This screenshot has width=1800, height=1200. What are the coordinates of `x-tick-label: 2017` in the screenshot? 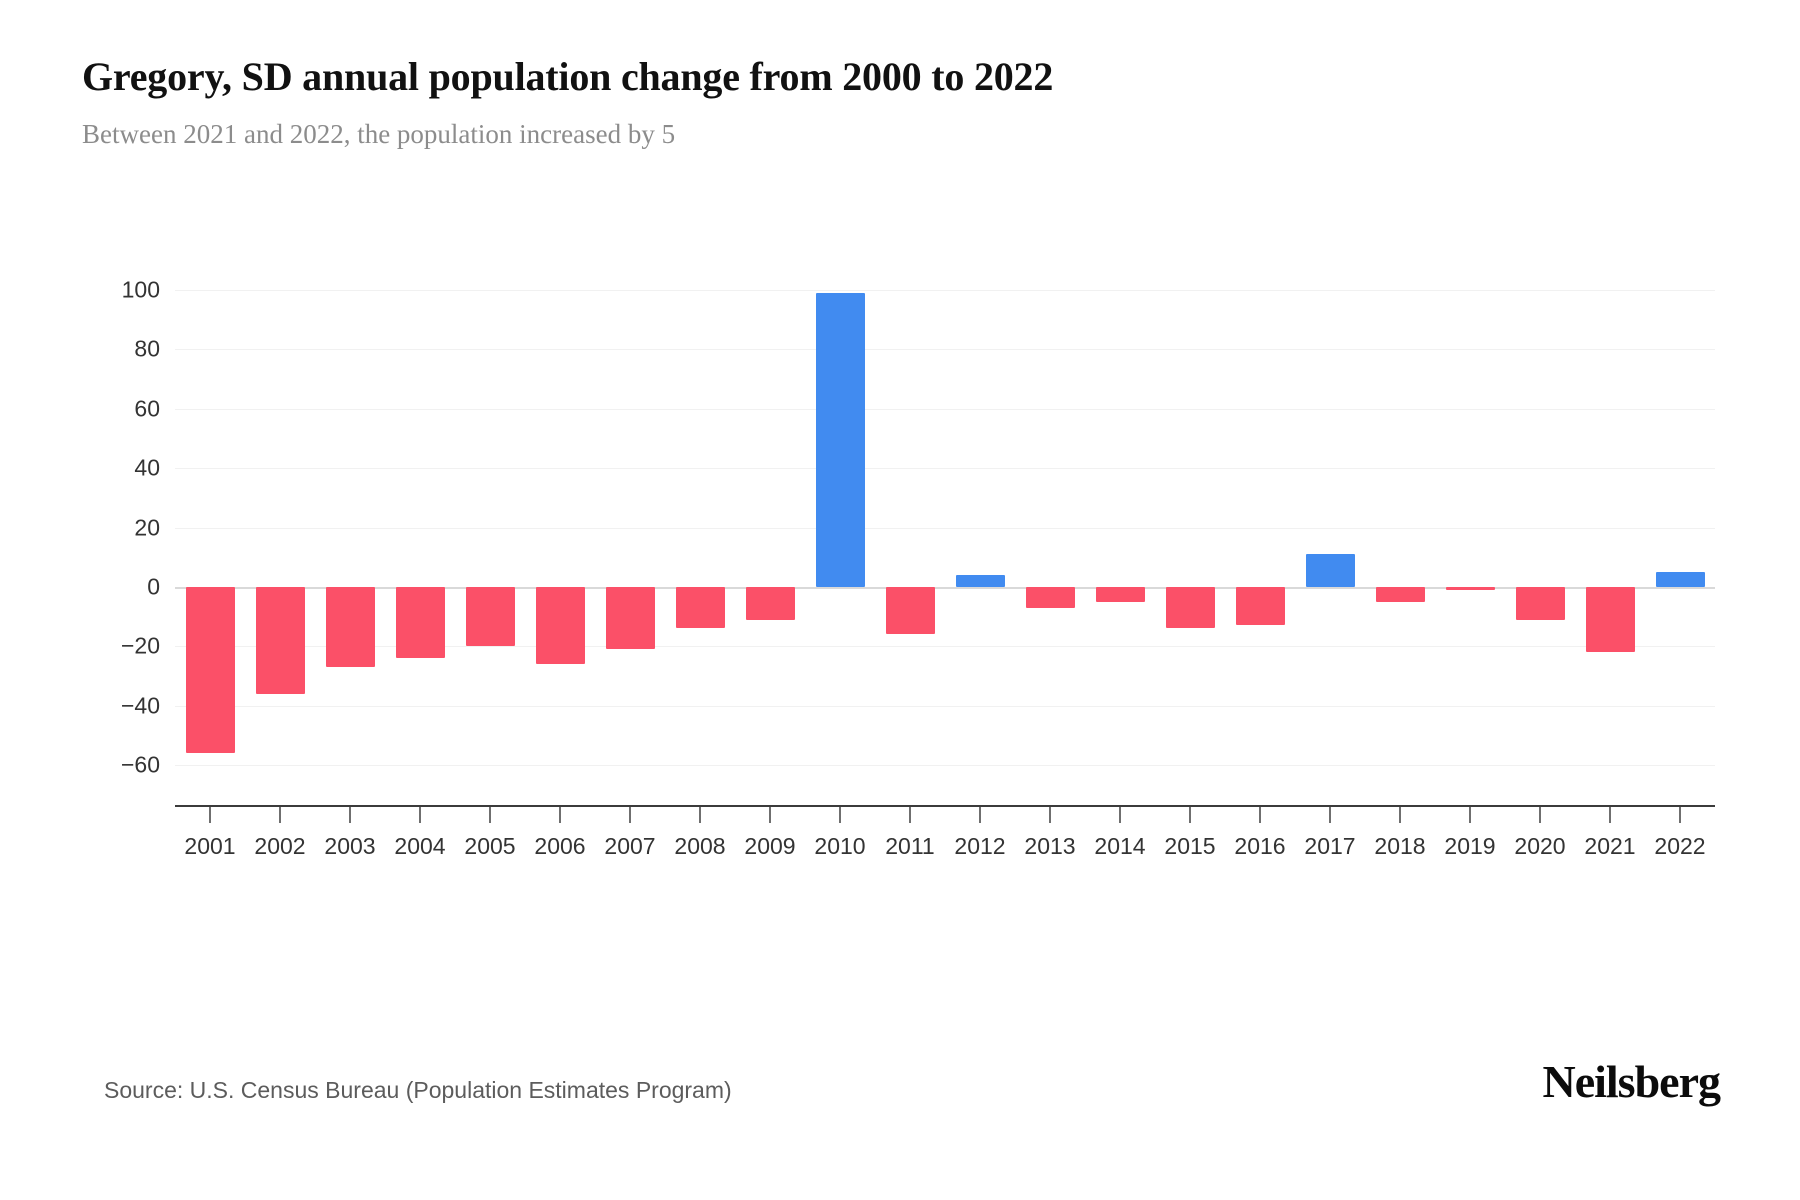 It's located at (1330, 846).